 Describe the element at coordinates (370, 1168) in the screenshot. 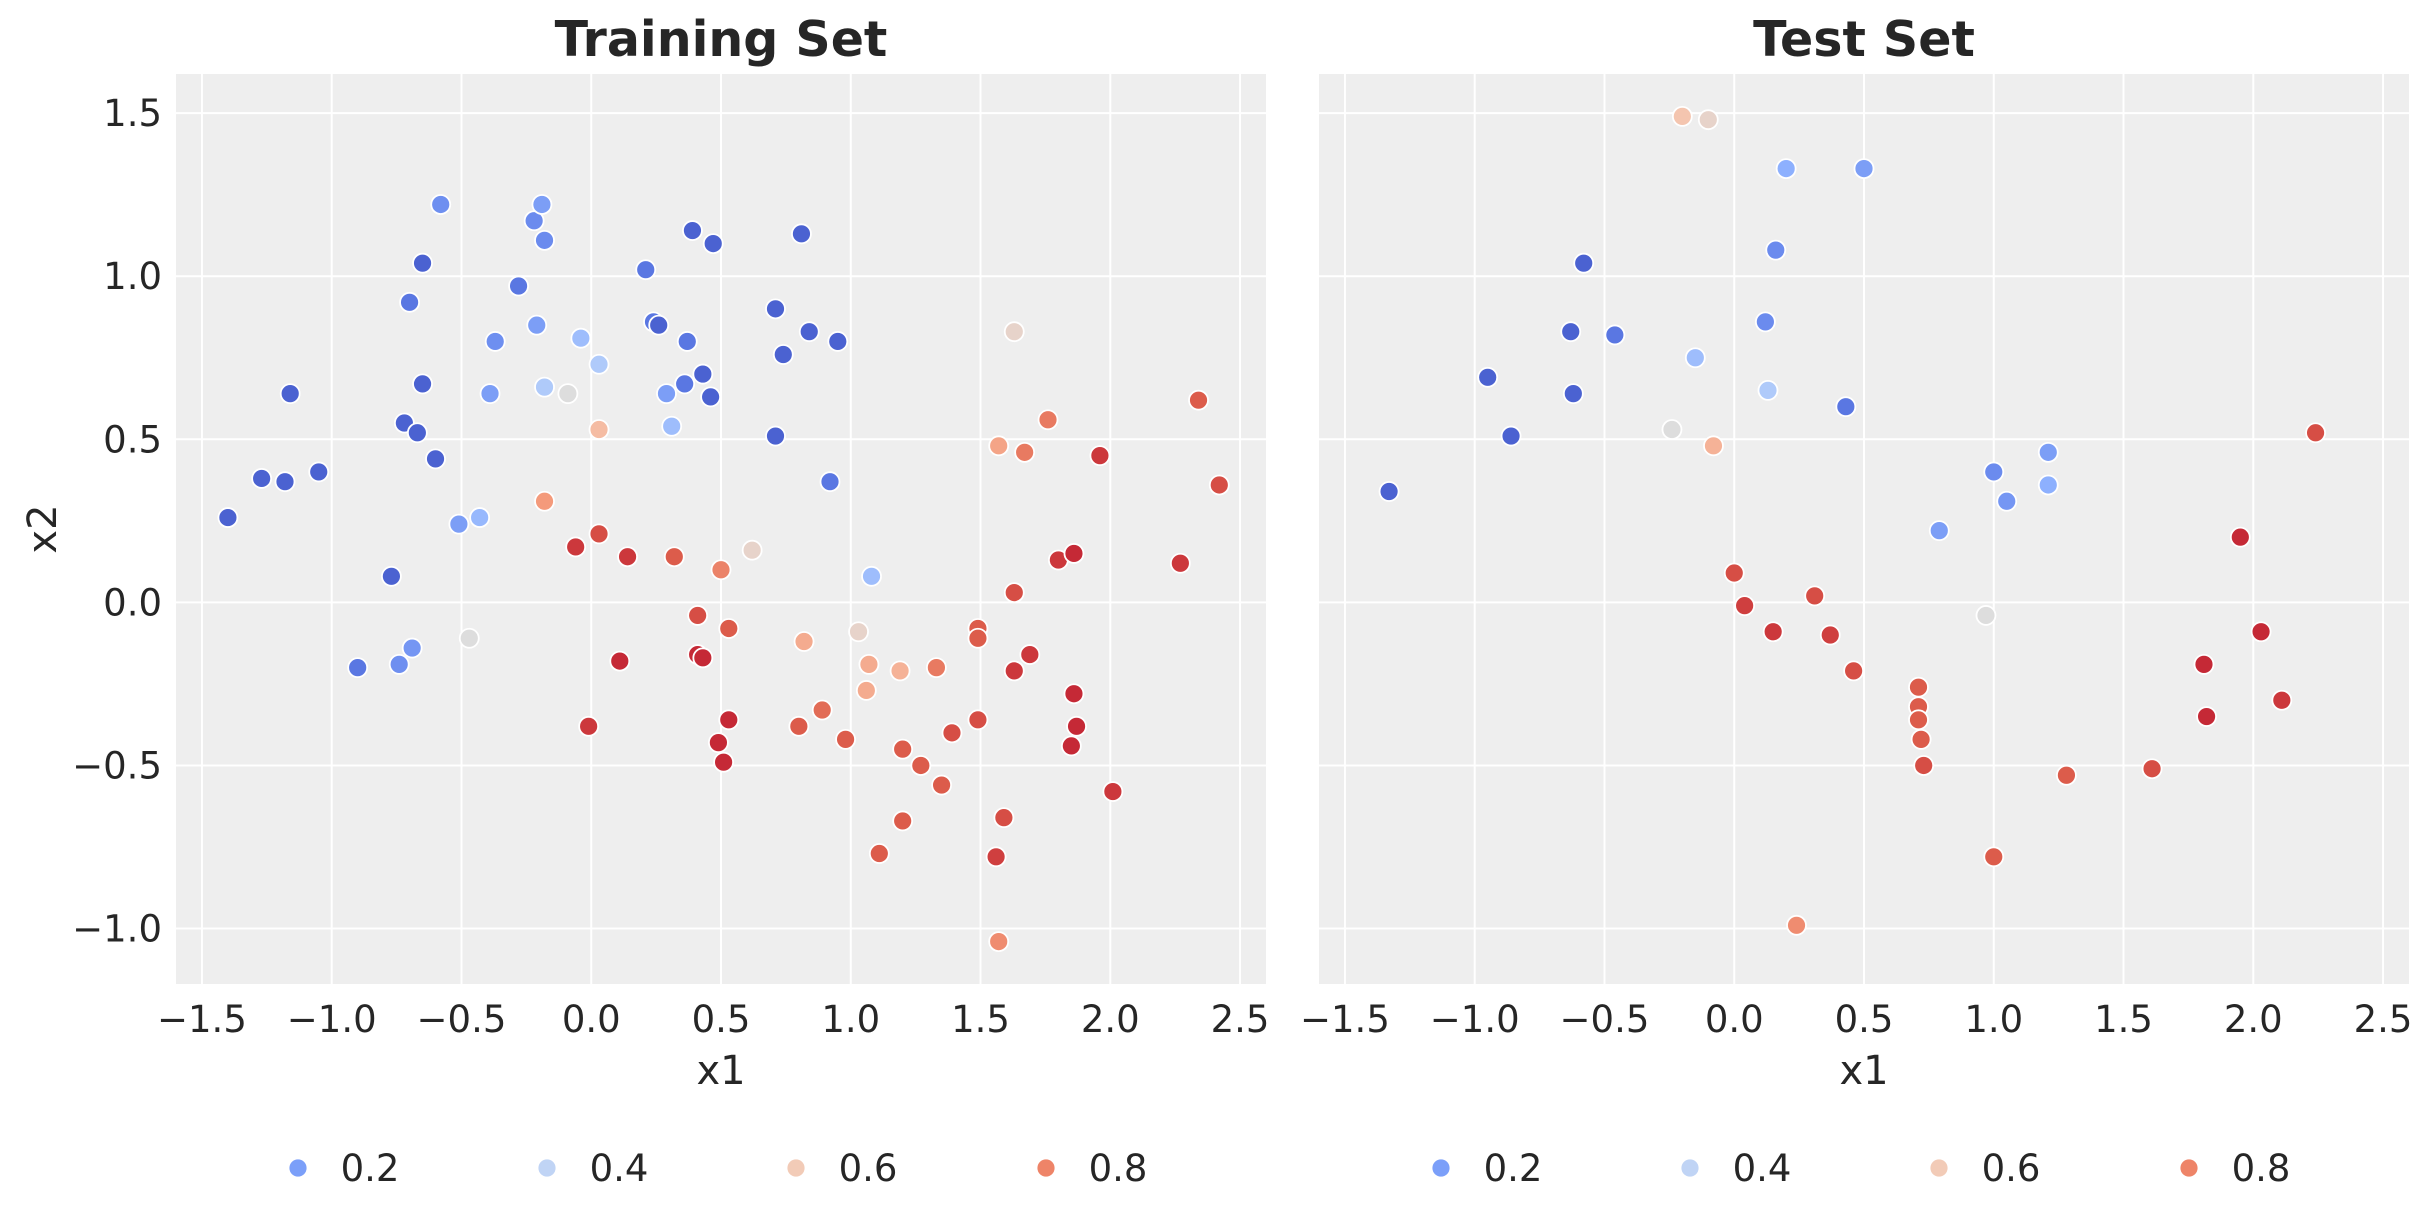

I see `legend-label: 0.2` at that location.